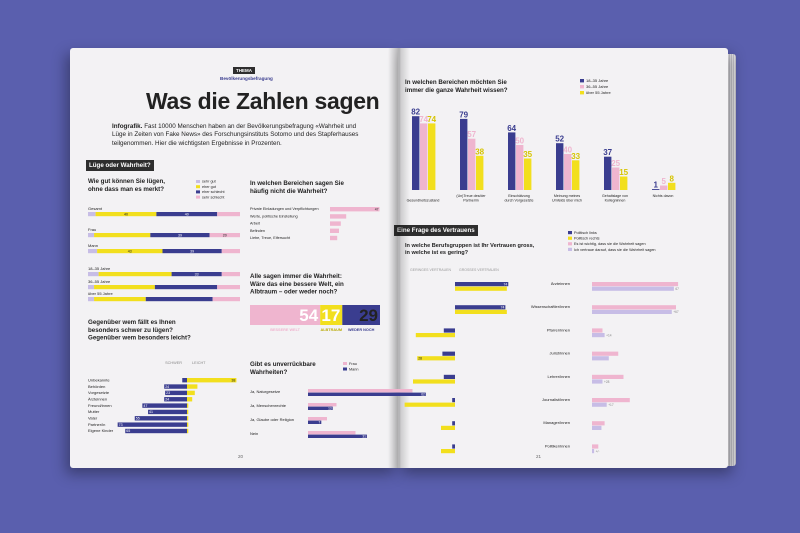  I want to click on whole-truth-value: 79, so click(463, 114).